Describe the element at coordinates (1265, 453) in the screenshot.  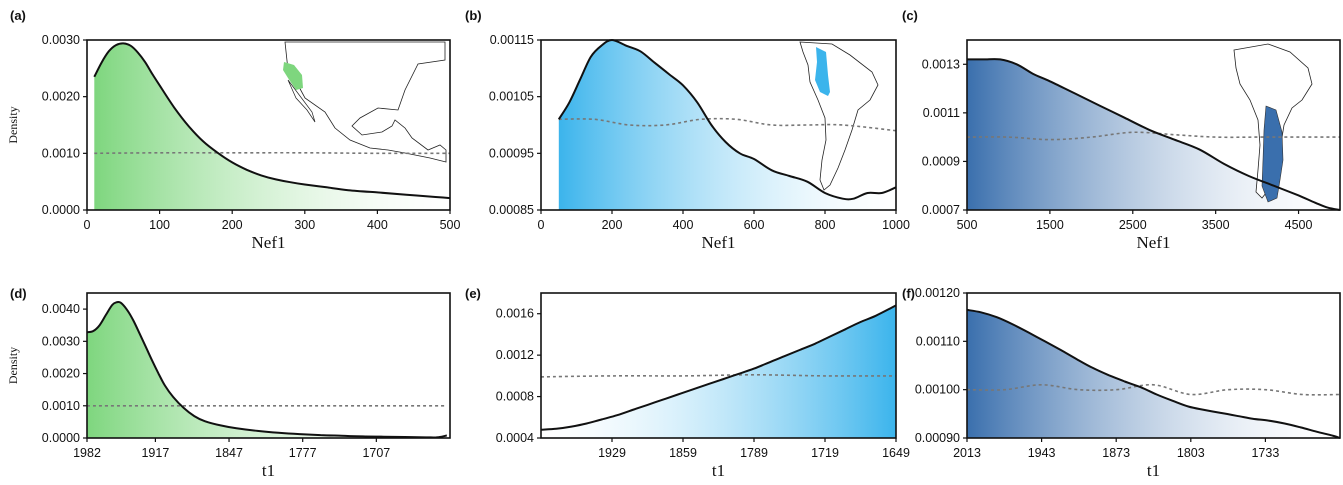
I see `x-tick-label: 1733` at that location.